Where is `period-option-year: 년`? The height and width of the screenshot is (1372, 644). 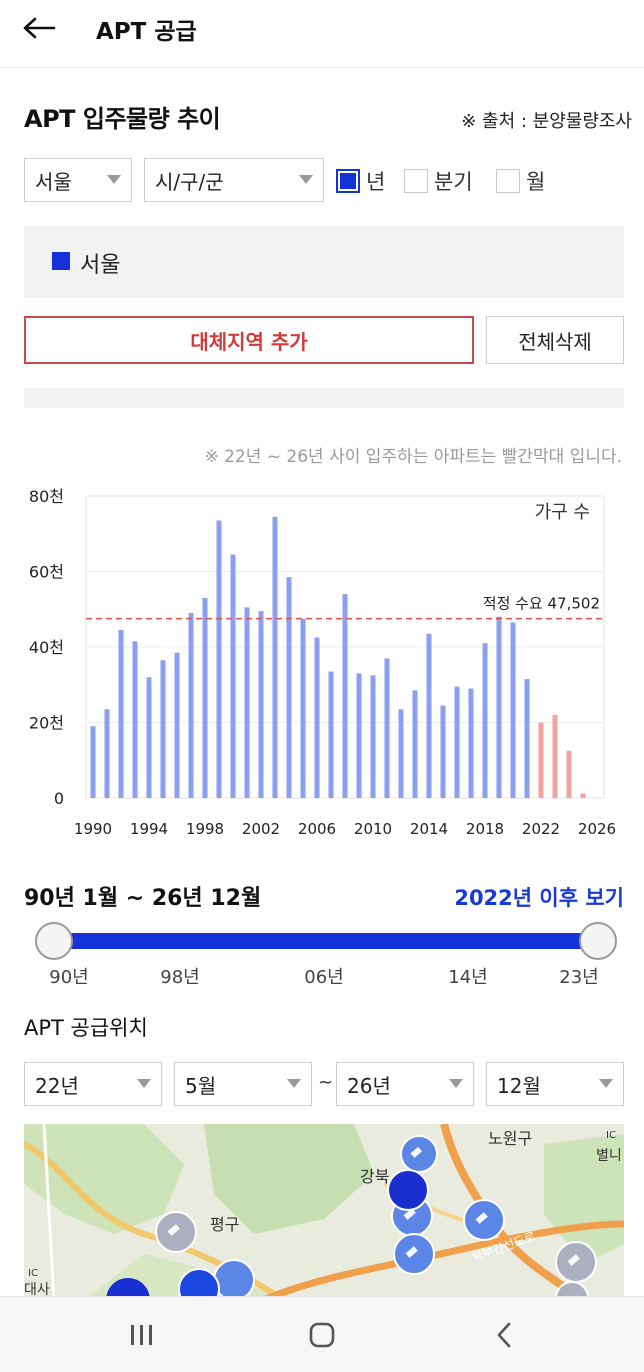 period-option-year: 년 is located at coordinates (360, 181).